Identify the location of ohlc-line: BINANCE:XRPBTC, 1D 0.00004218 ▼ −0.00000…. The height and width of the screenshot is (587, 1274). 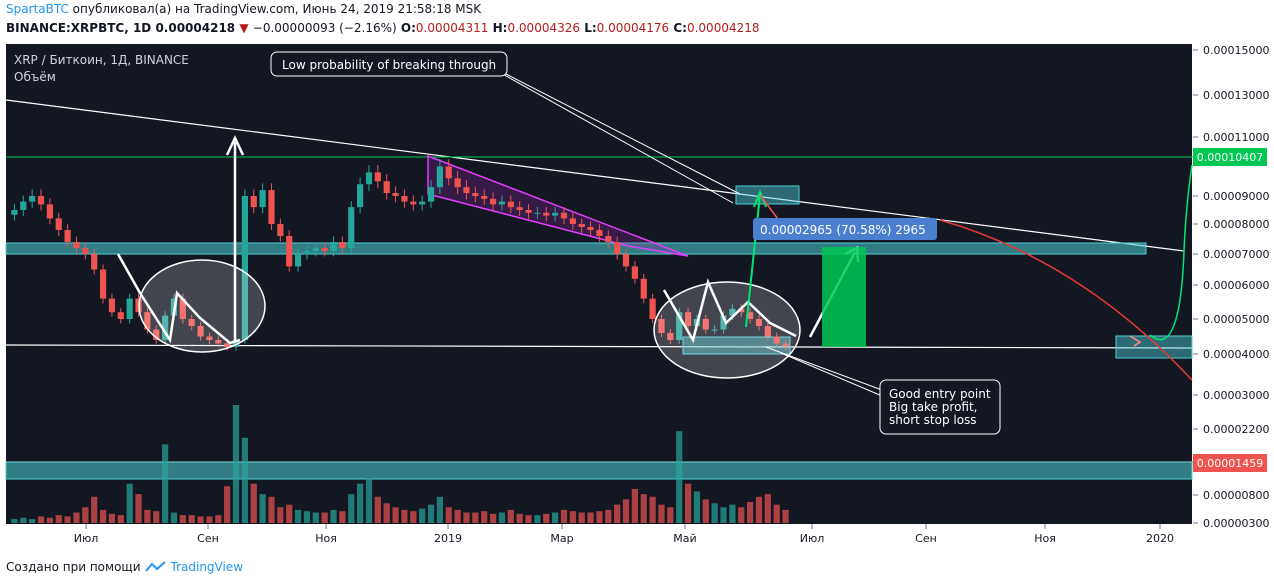
(383, 28).